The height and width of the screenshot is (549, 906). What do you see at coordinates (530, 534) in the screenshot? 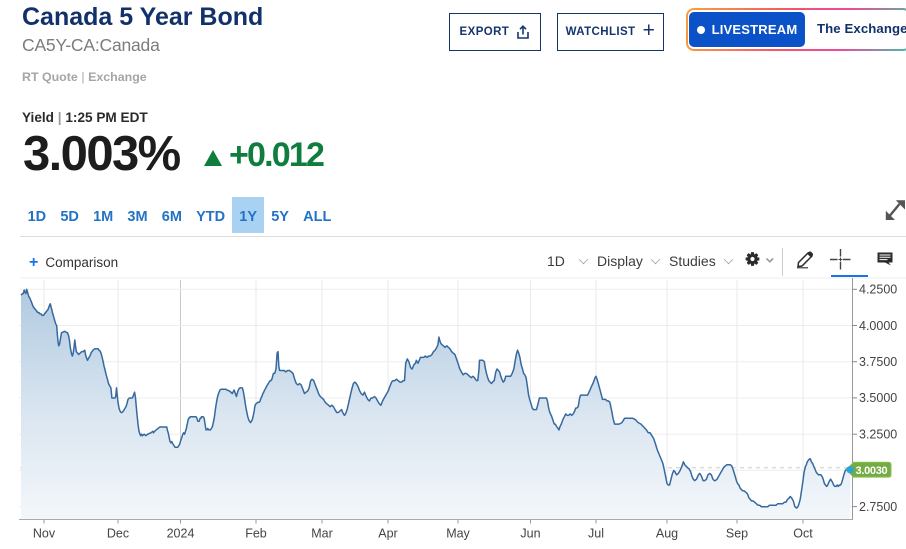
I see `svg-text: Jun` at bounding box center [530, 534].